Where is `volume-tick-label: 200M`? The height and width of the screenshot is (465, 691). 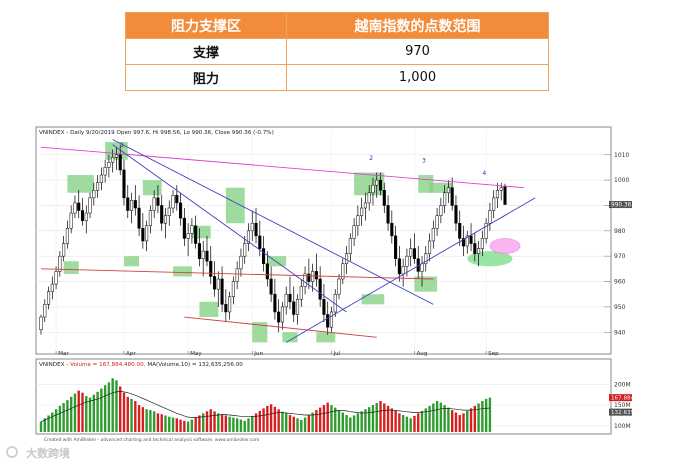
volume-tick-label: 200M is located at coordinates (622, 384).